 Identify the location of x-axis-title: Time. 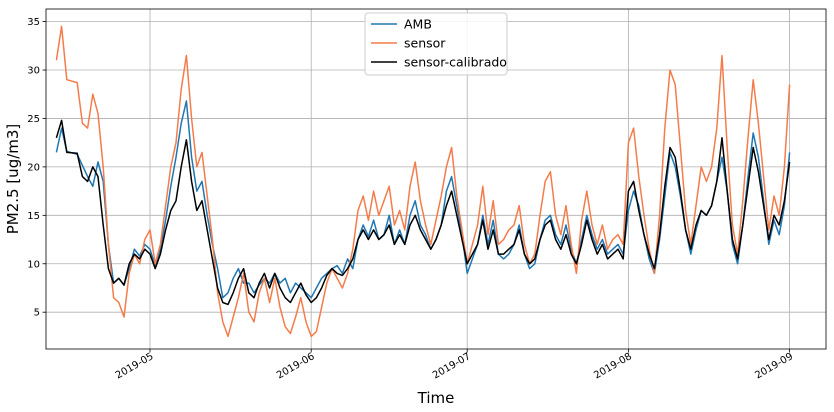
(436, 398).